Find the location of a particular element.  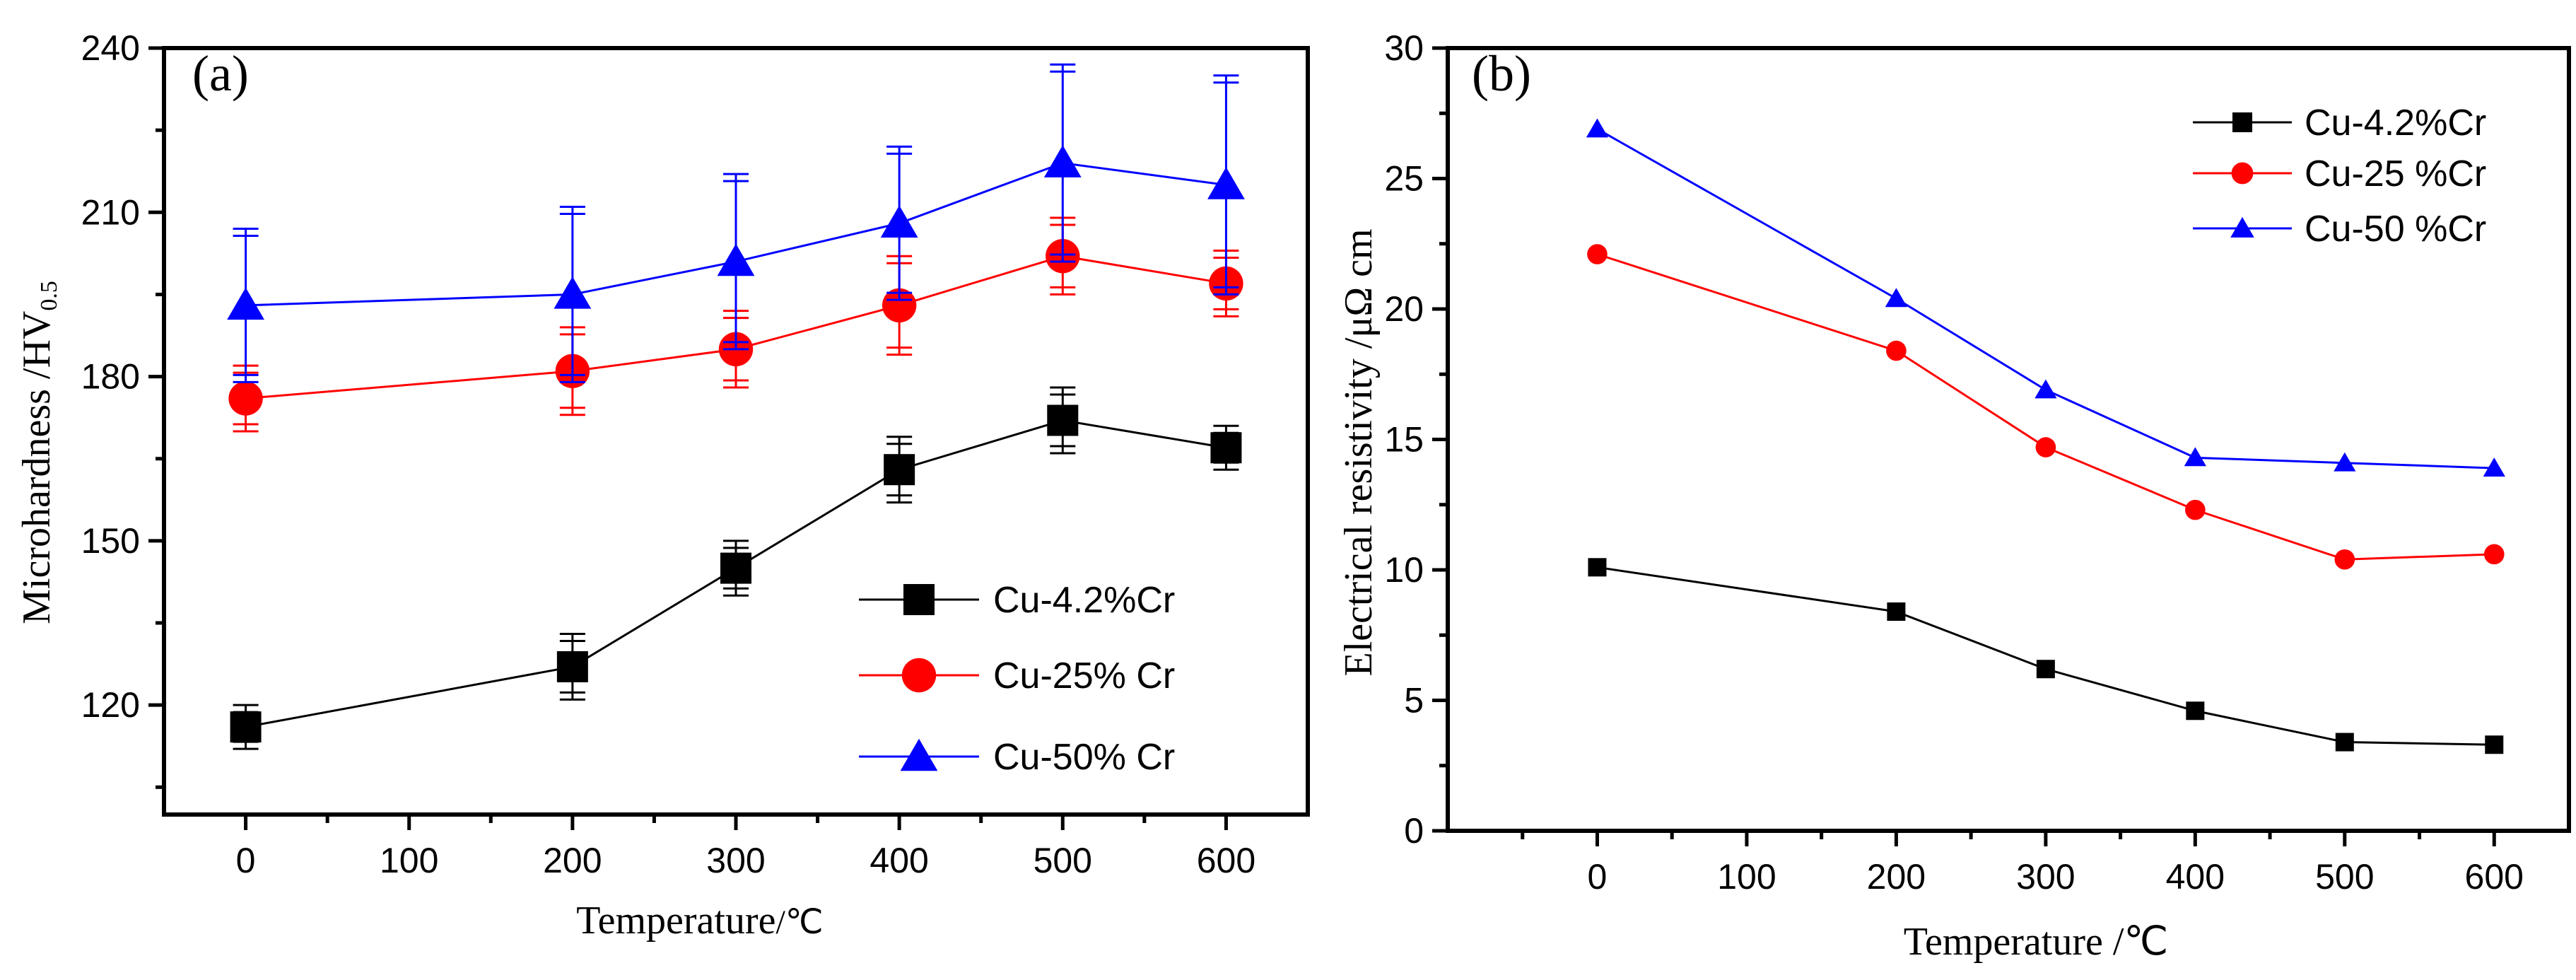

chart-a-x-tick-label: 600 is located at coordinates (1226, 861).